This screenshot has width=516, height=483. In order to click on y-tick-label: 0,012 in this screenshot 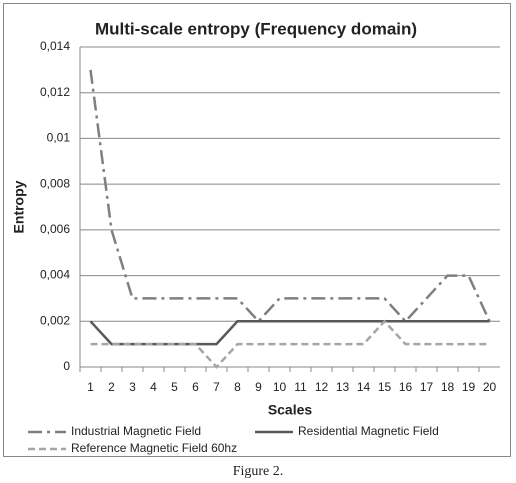, I will do `click(55, 92)`.